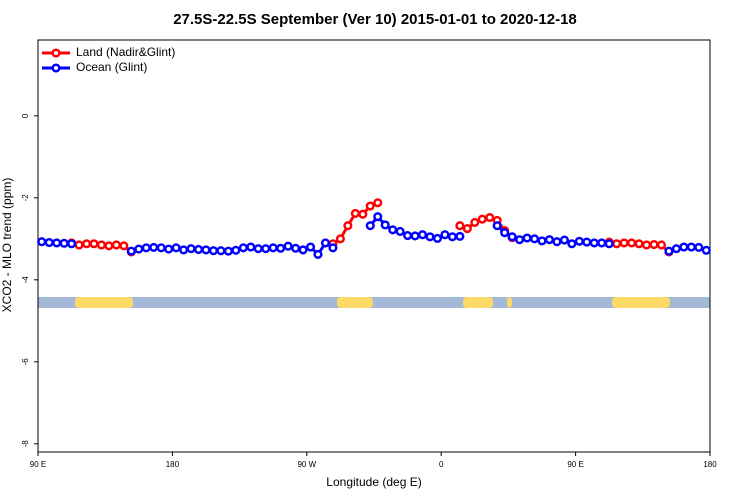 The image size is (750, 500). I want to click on x-axis-label: Longitude (deg E), so click(373, 482).